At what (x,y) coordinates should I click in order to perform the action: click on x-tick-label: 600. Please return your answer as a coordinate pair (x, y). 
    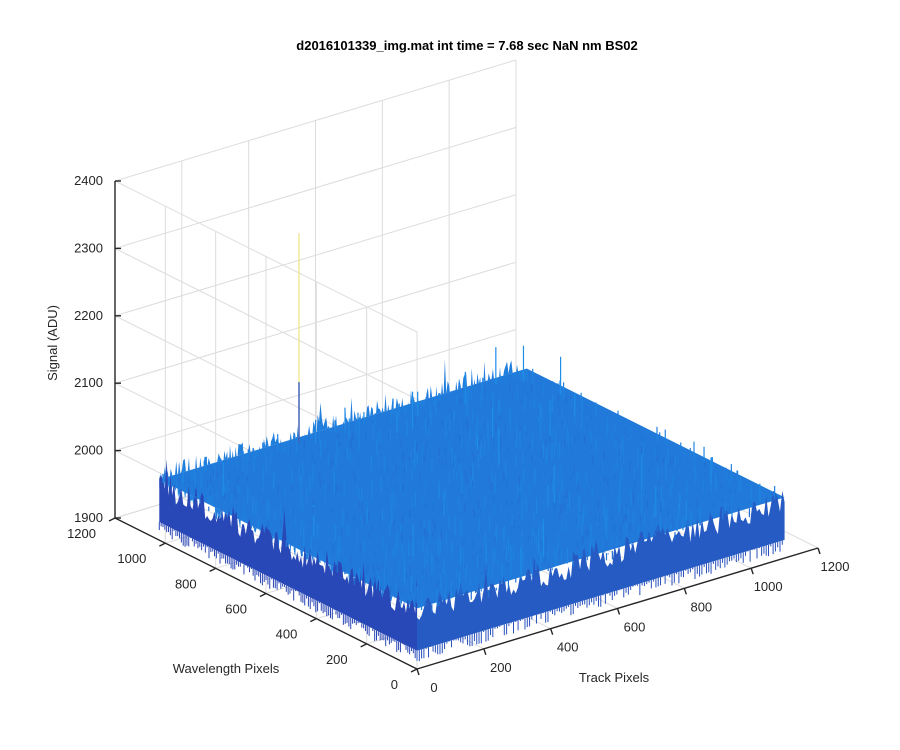
    Looking at the image, I should click on (635, 627).